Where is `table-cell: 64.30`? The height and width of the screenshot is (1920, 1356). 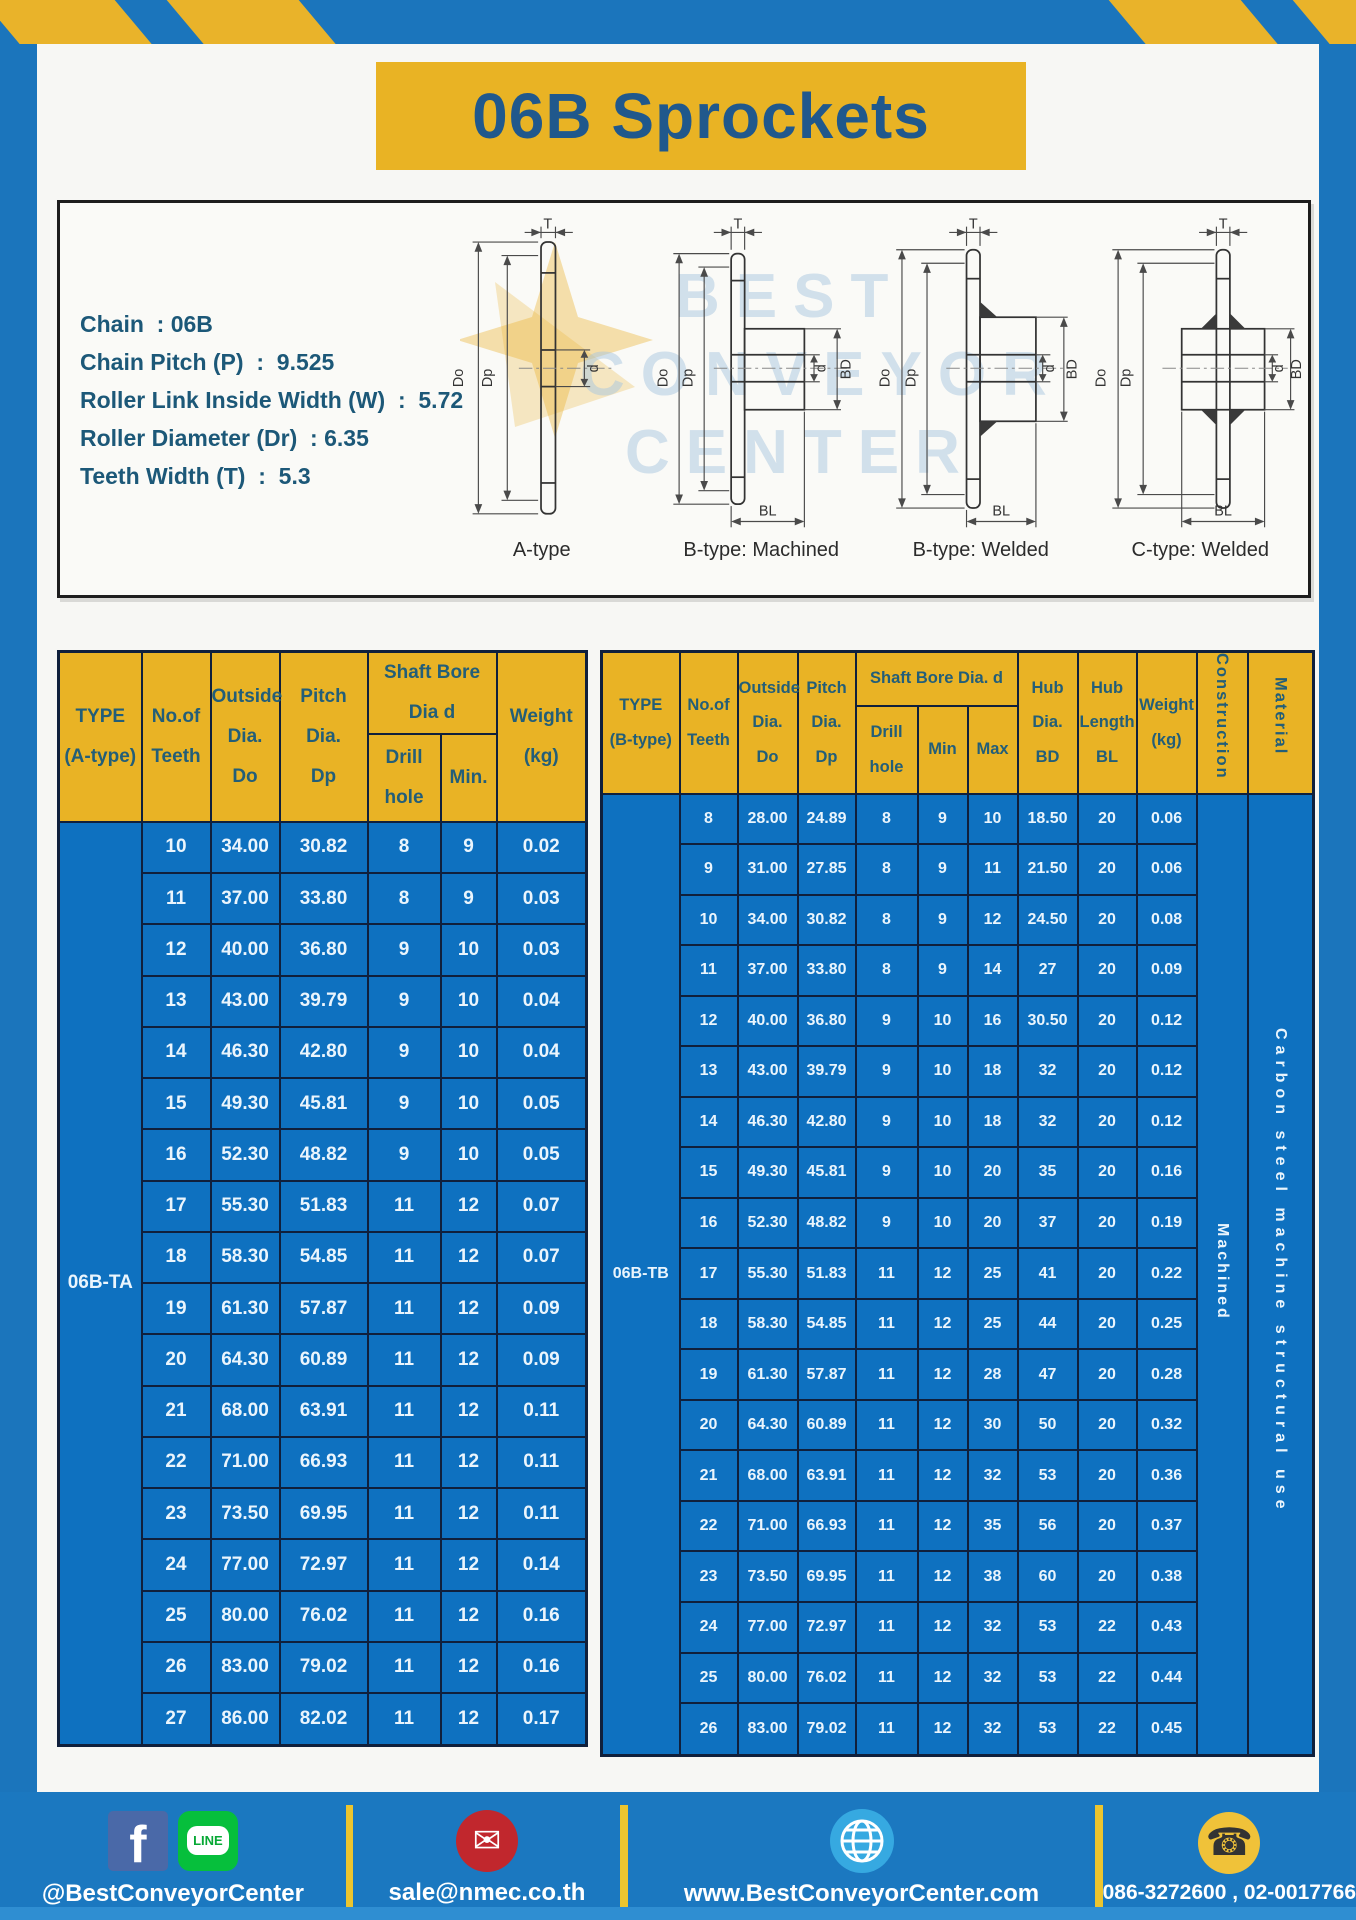 table-cell: 64.30 is located at coordinates (245, 1360).